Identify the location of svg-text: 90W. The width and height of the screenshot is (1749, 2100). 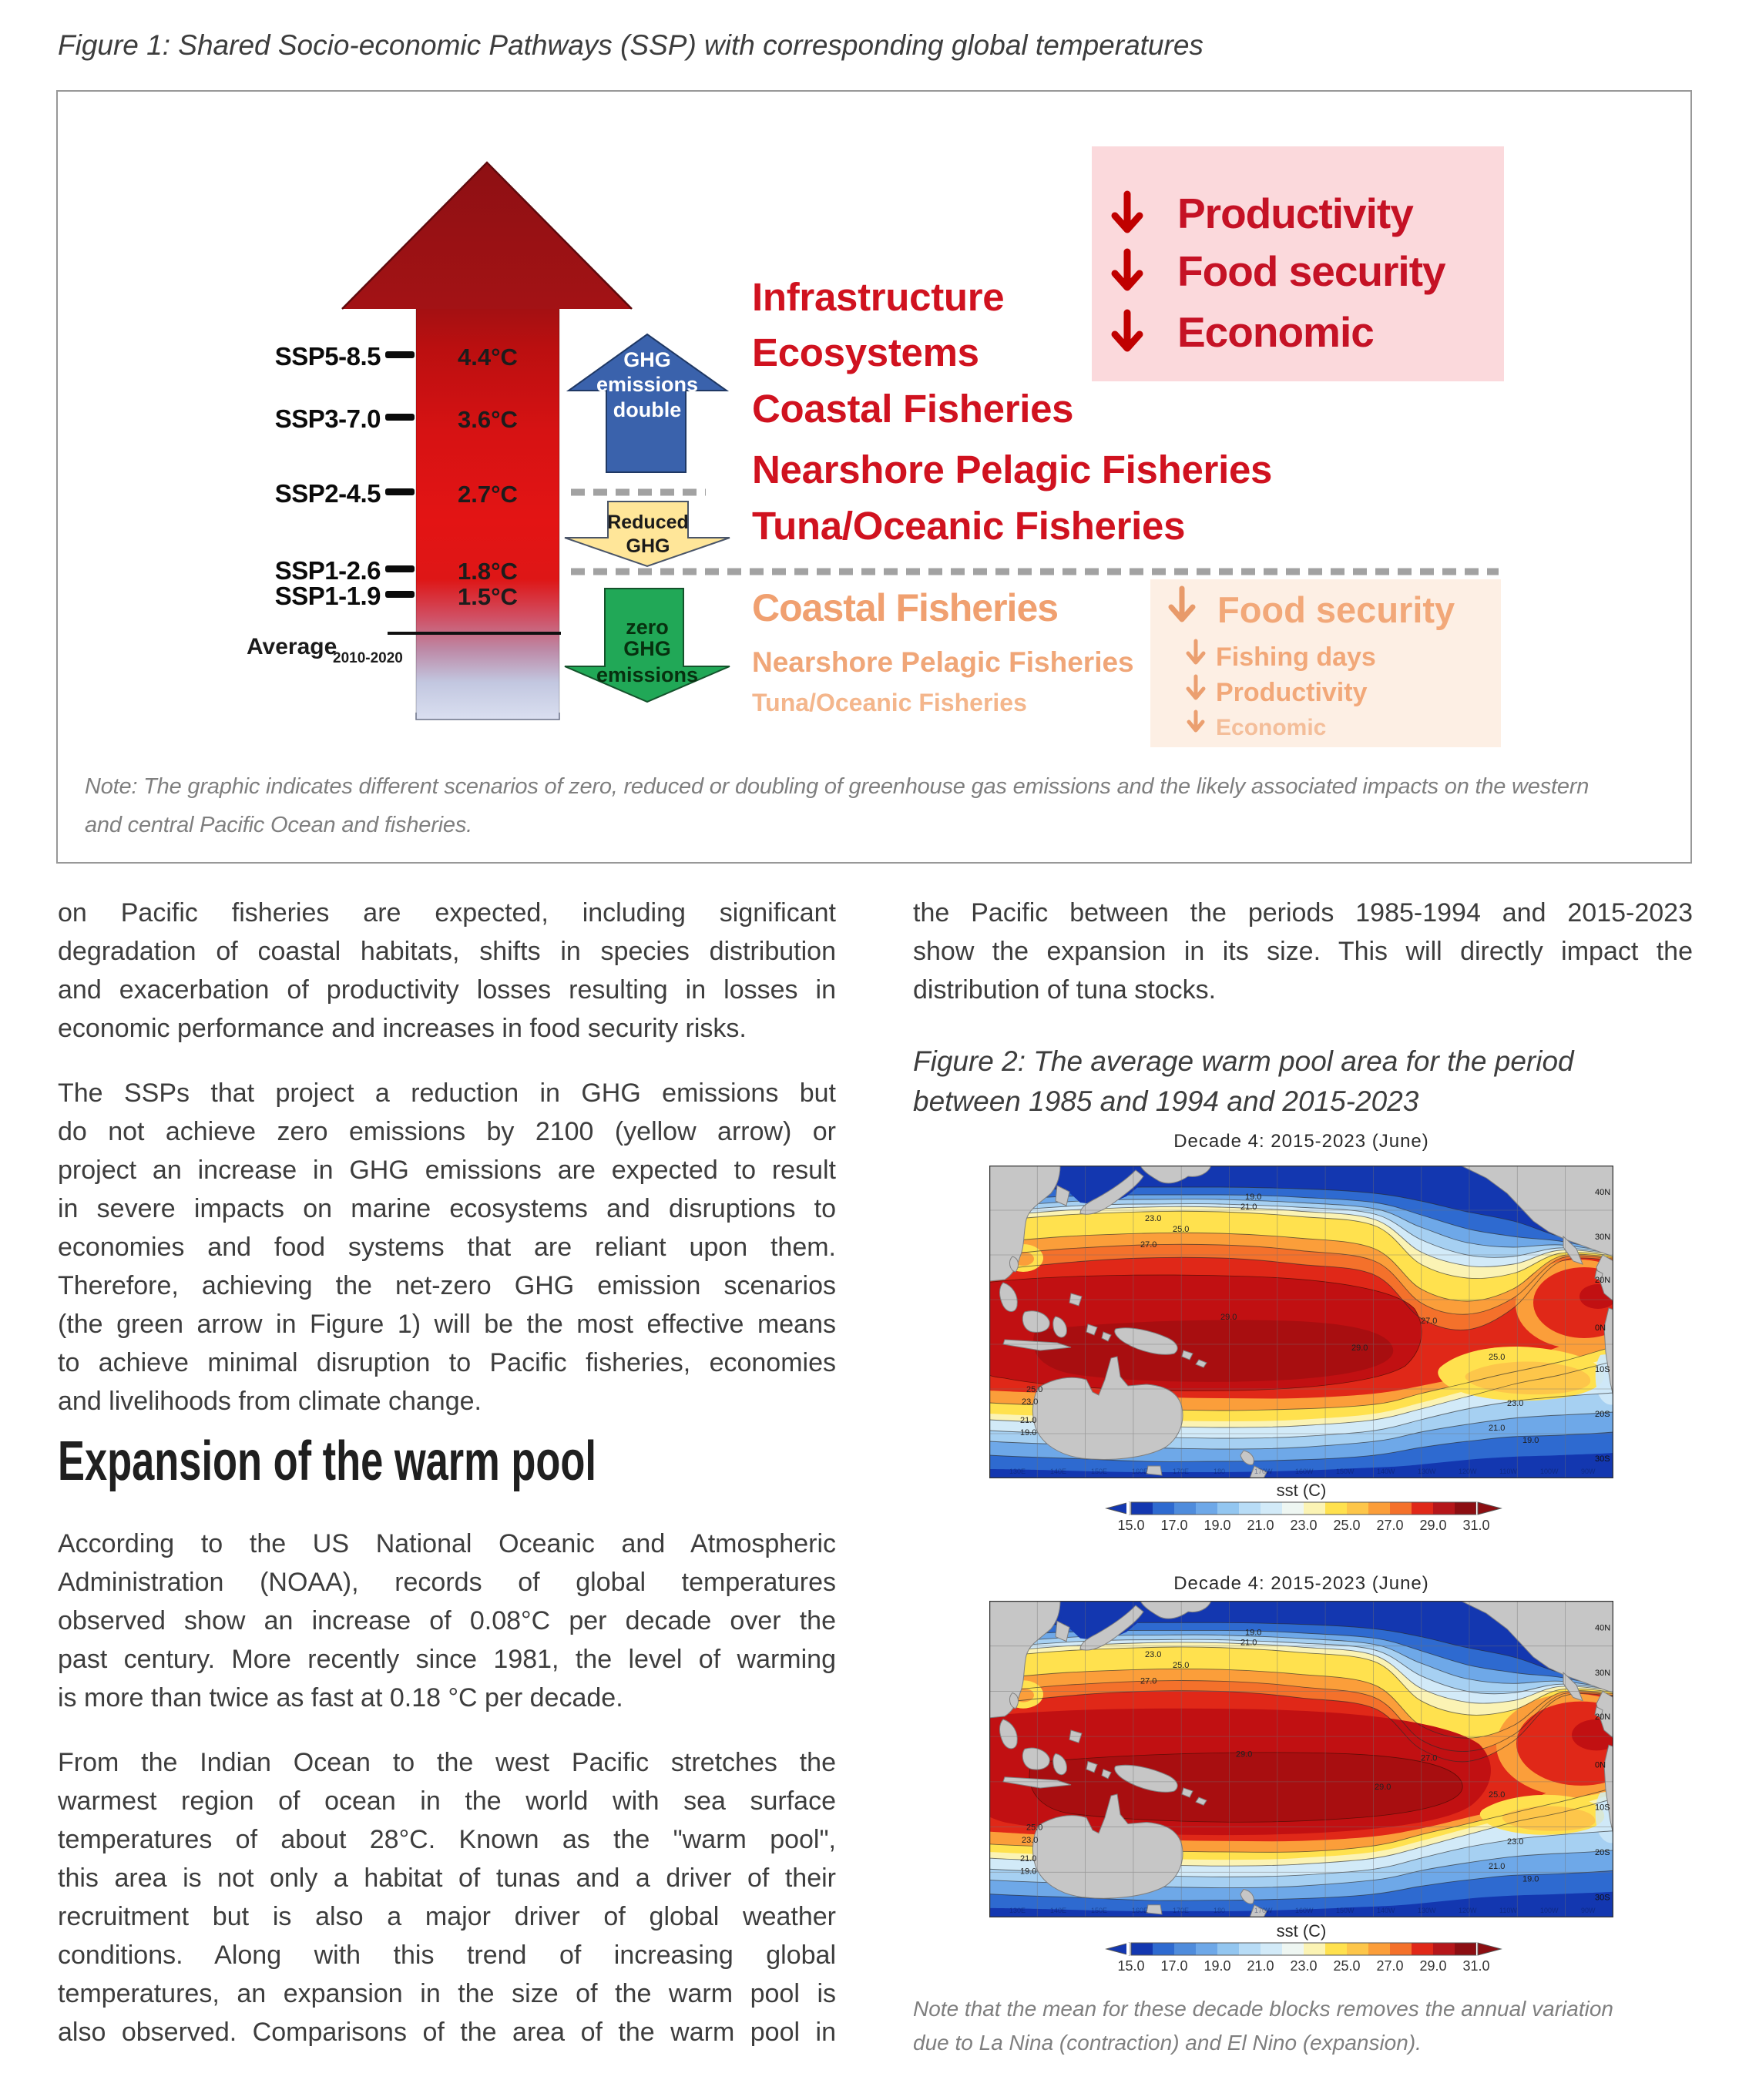
(1588, 1910).